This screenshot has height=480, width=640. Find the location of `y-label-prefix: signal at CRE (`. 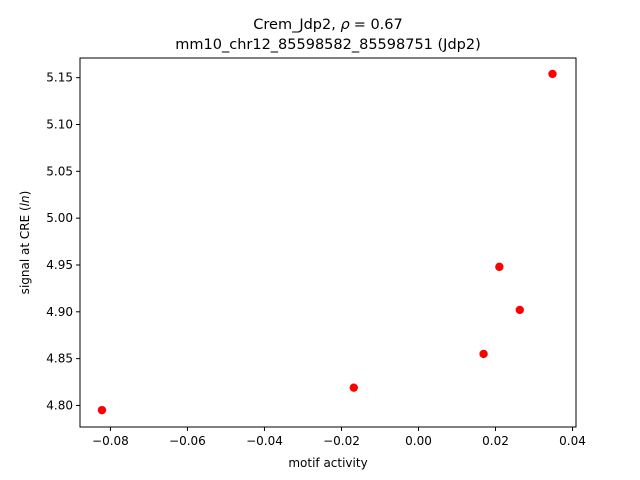

y-label-prefix: signal at CRE ( is located at coordinates (25, 250).